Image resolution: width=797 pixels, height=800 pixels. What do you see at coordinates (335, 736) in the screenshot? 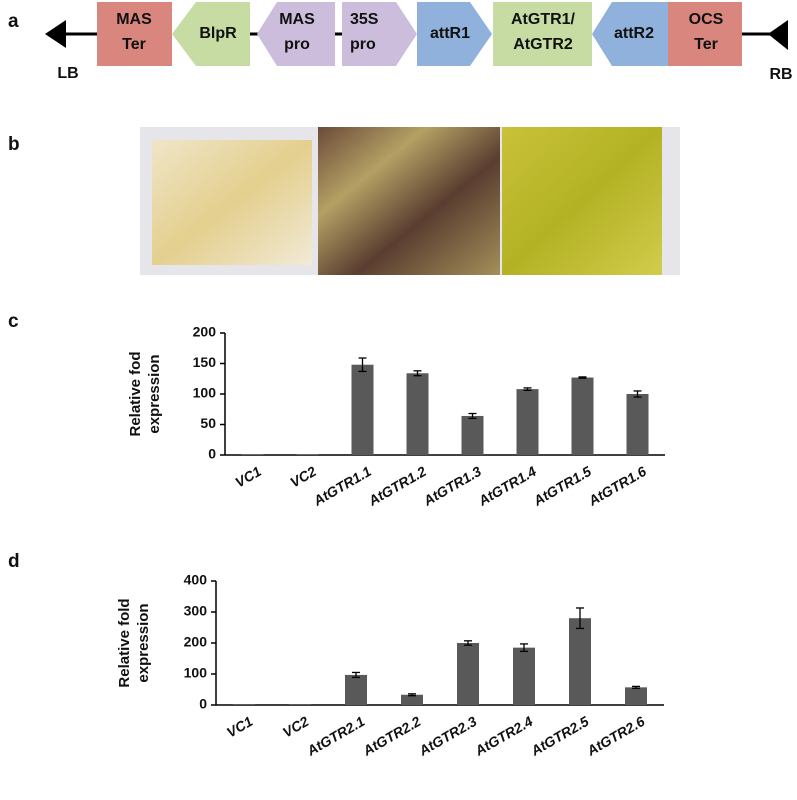
I see `x-tick-label: AtGTR2.1` at bounding box center [335, 736].